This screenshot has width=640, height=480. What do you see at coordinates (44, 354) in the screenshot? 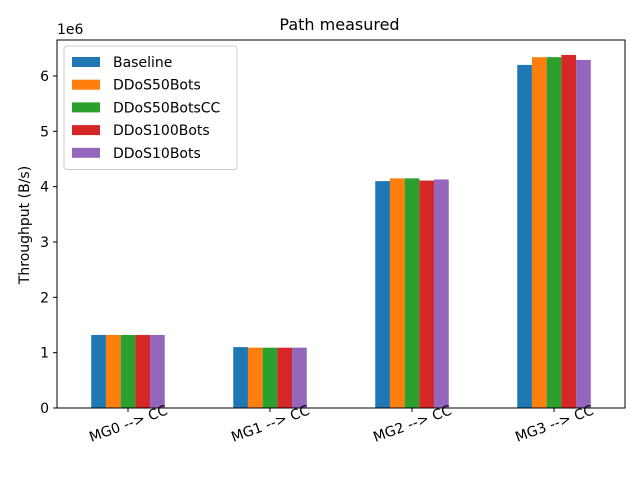
I see `y-tick-label: 1` at bounding box center [44, 354].